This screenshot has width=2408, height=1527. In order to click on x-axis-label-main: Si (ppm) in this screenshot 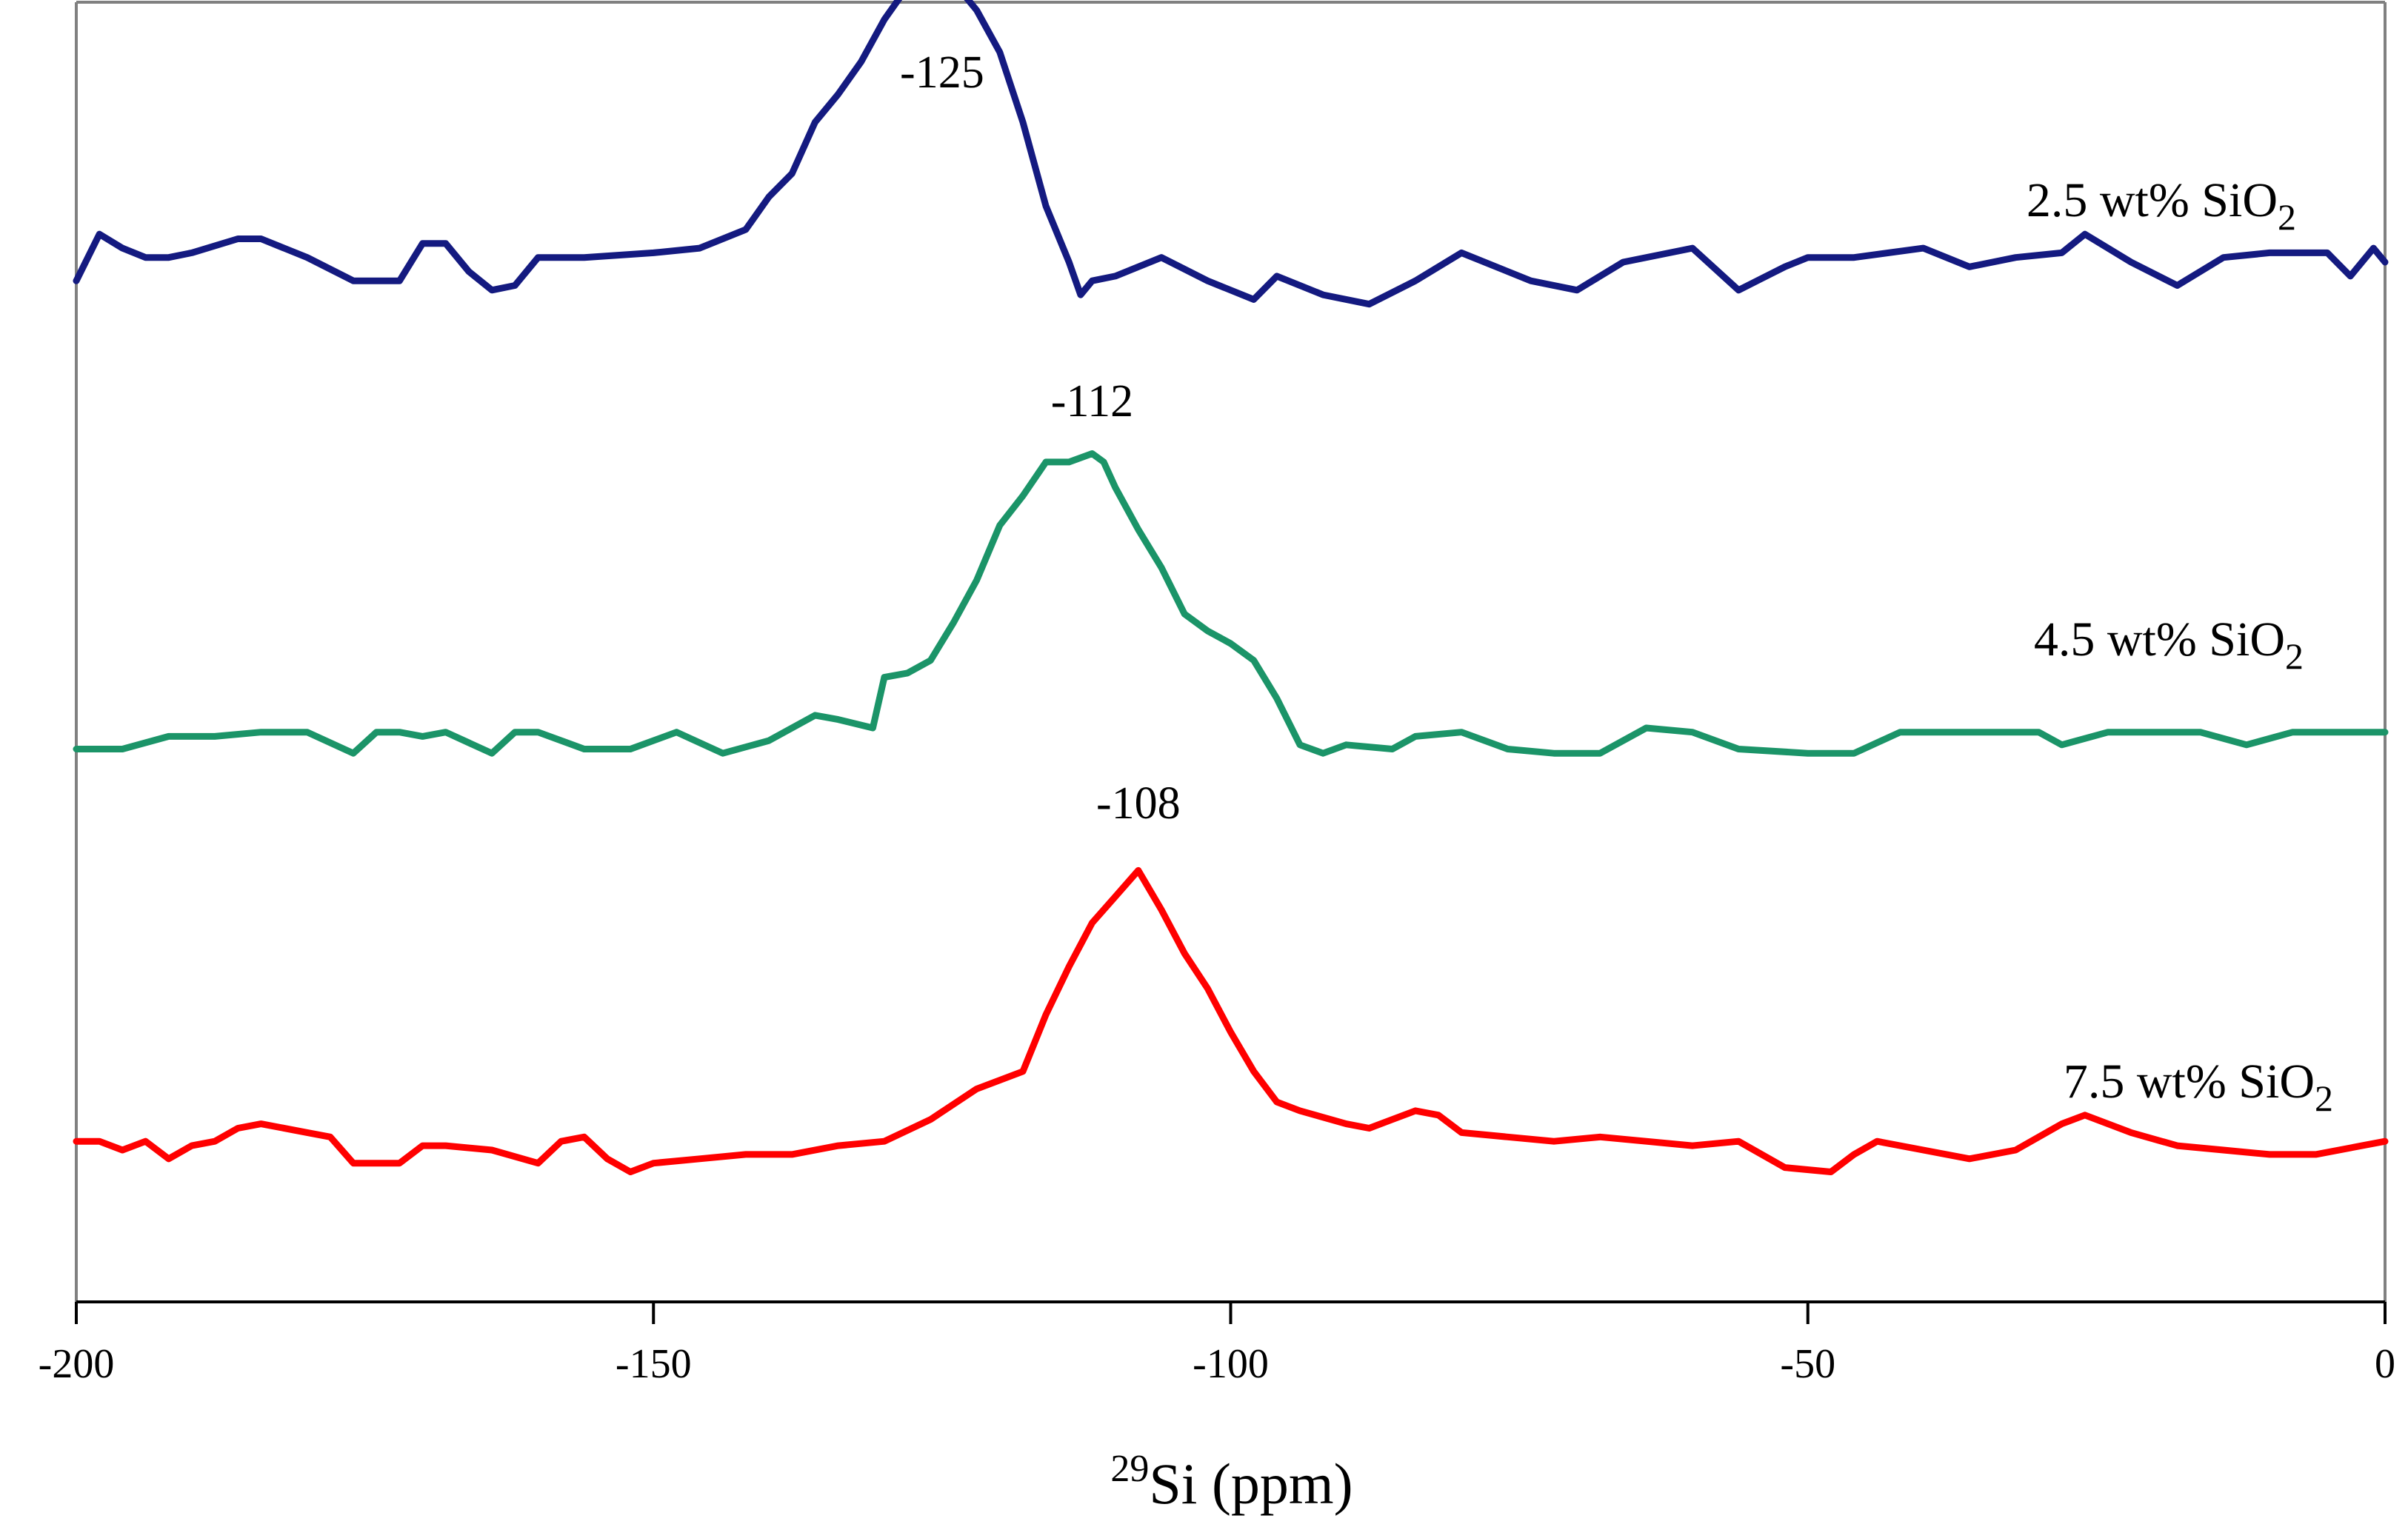, I will do `click(1251, 1483)`.